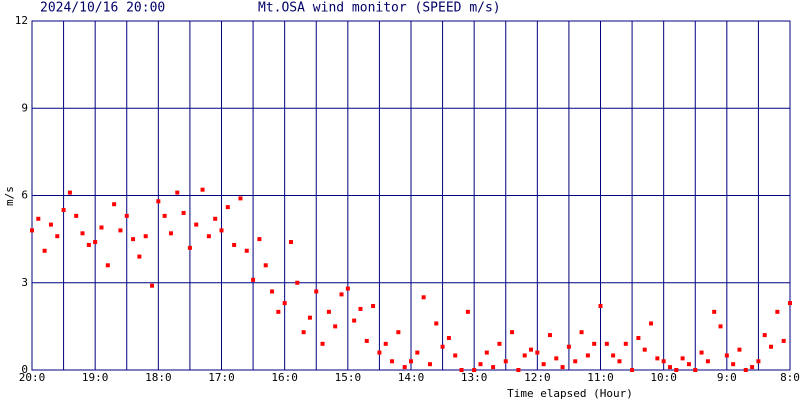  What do you see at coordinates (24, 369) in the screenshot?
I see `y-tick-label: 0` at bounding box center [24, 369].